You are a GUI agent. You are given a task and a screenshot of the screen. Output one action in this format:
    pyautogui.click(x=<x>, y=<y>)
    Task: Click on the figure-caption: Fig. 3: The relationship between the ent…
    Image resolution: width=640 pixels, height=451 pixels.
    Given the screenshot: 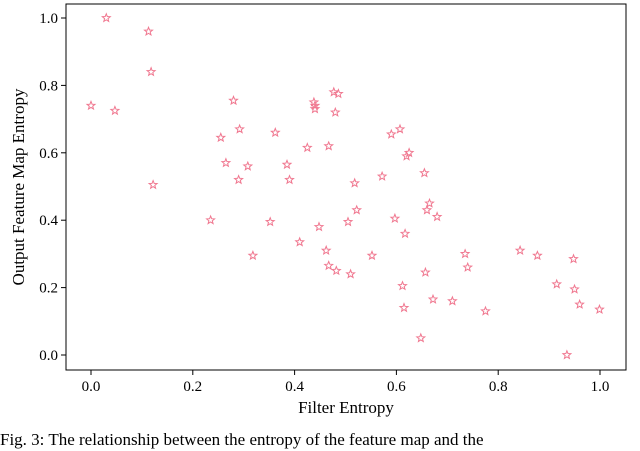 What is the action you would take?
    pyautogui.click(x=242, y=439)
    